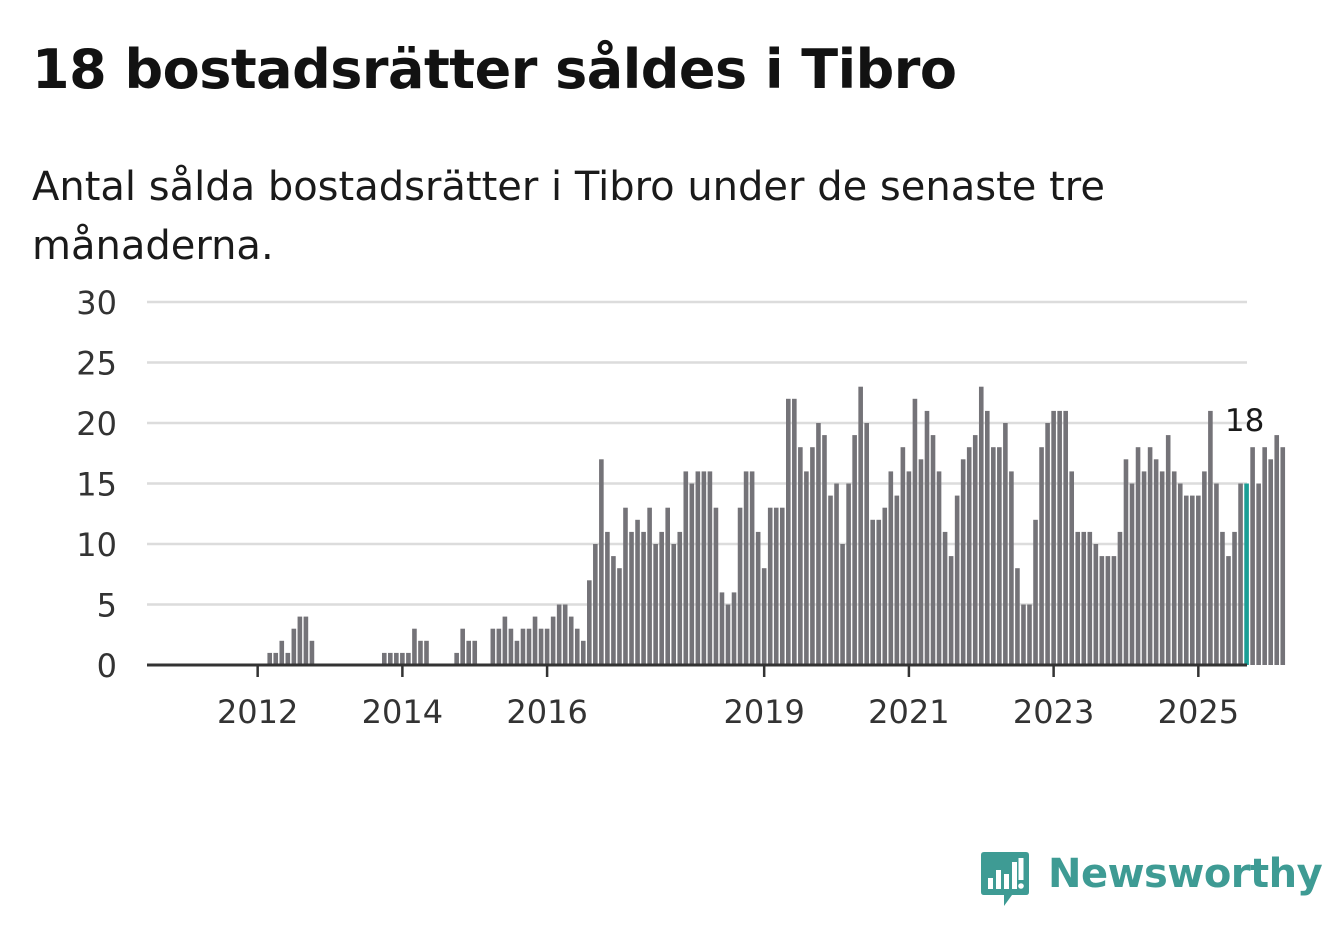 The height and width of the screenshot is (939, 1322). What do you see at coordinates (763, 712) in the screenshot?
I see `x-tick-label-2019: 2019` at bounding box center [763, 712].